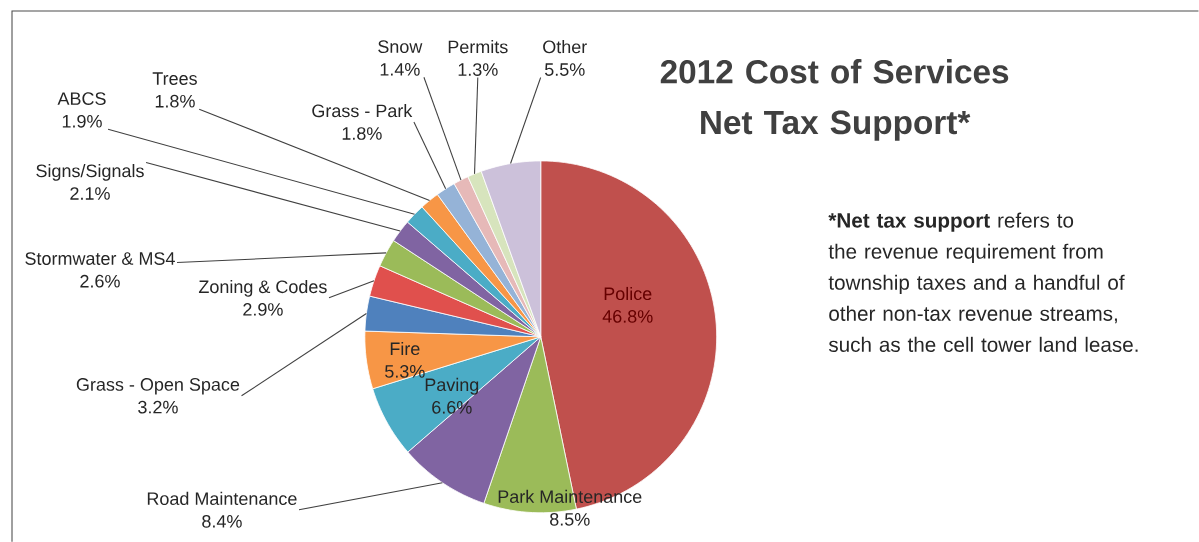  Describe the element at coordinates (478, 46) in the screenshot. I see `slice-label: Permits` at that location.